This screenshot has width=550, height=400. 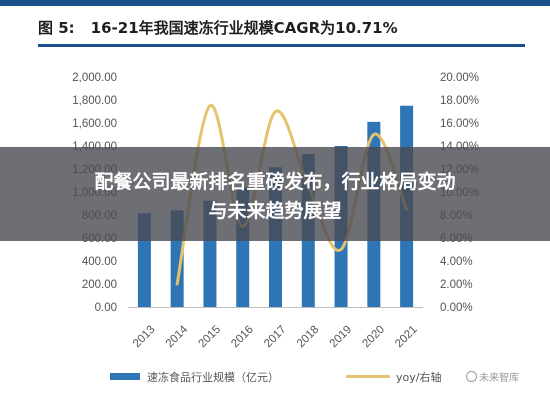 What do you see at coordinates (368, 376) in the screenshot?
I see `legend-swatch-line` at bounding box center [368, 376].